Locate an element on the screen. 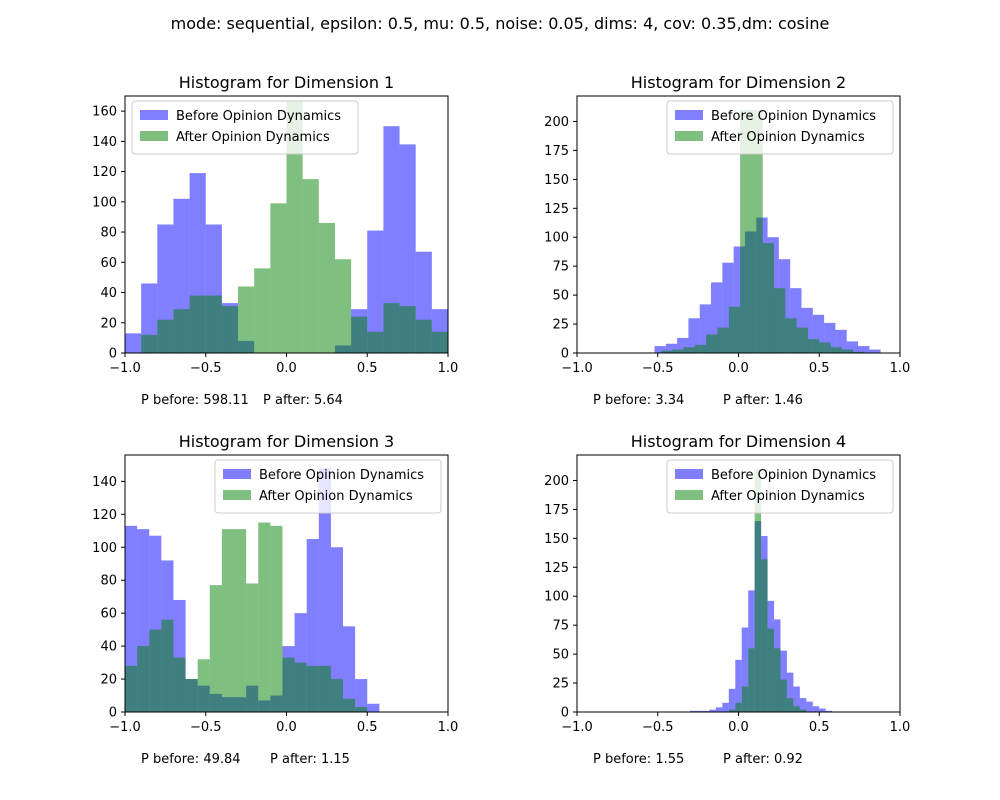 Image resolution: width=1000 pixels, height=800 pixels. legend-label: After Opinion Dynamics is located at coordinates (788, 496).